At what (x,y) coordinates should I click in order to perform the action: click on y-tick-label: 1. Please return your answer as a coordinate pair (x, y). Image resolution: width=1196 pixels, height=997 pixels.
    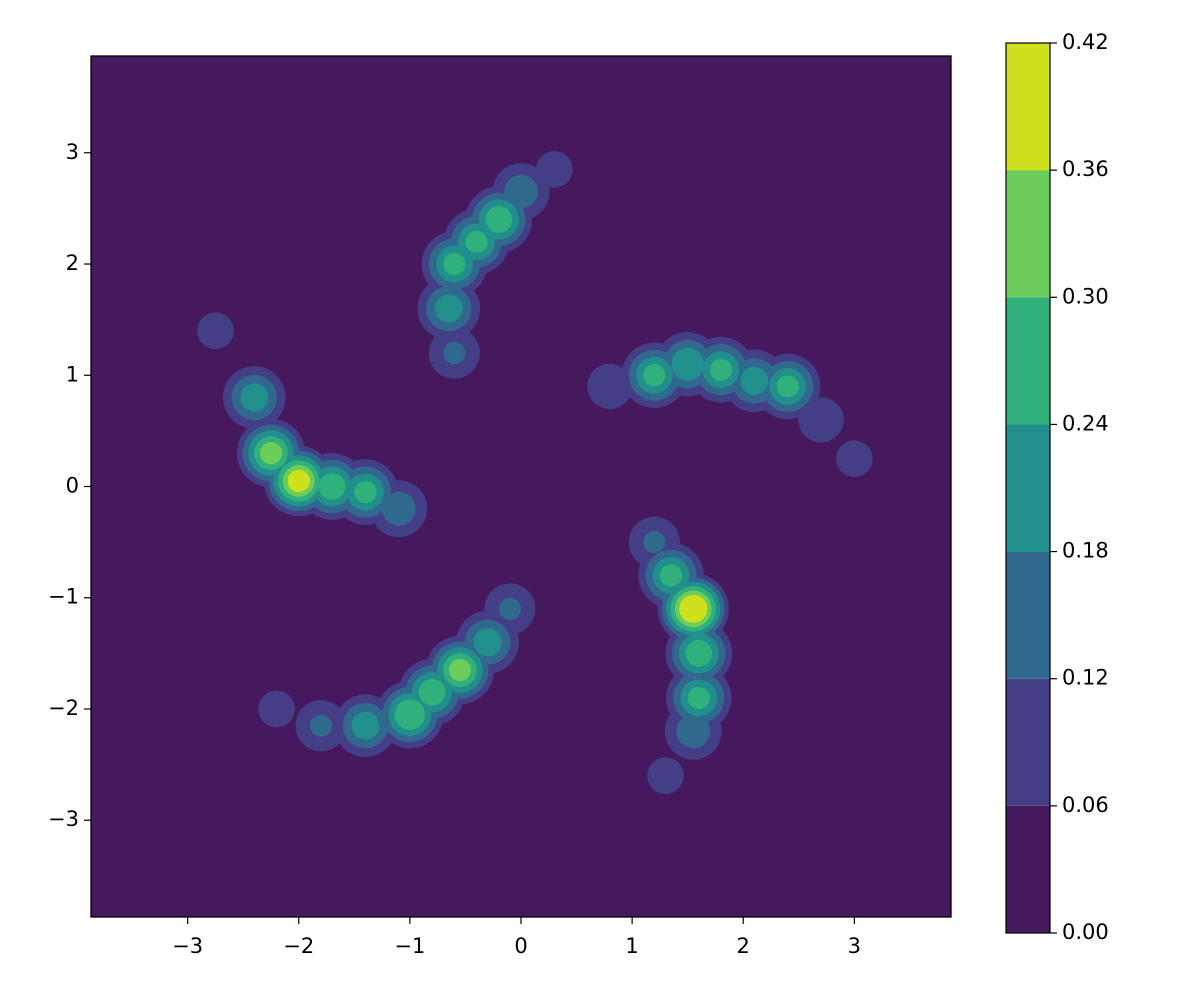
    Looking at the image, I should click on (72, 374).